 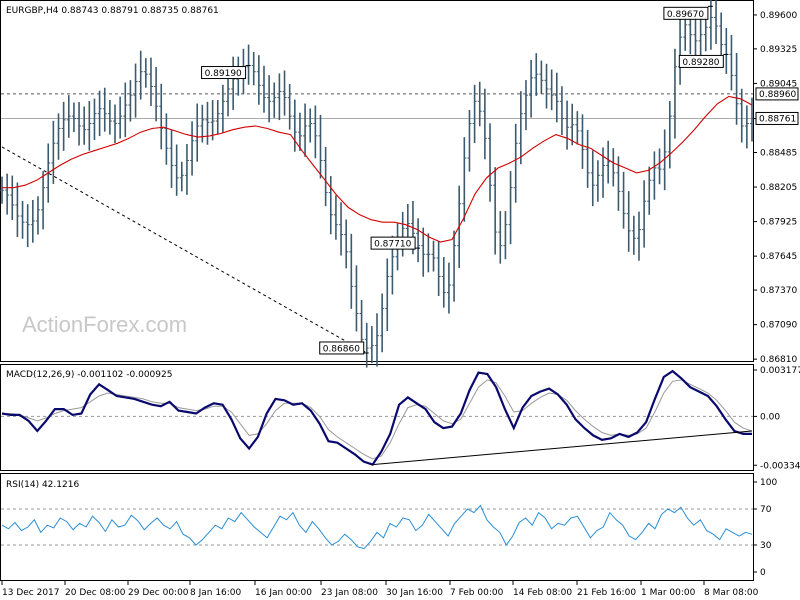 I want to click on macd-tick-label: 0.003177, so click(x=780, y=371).